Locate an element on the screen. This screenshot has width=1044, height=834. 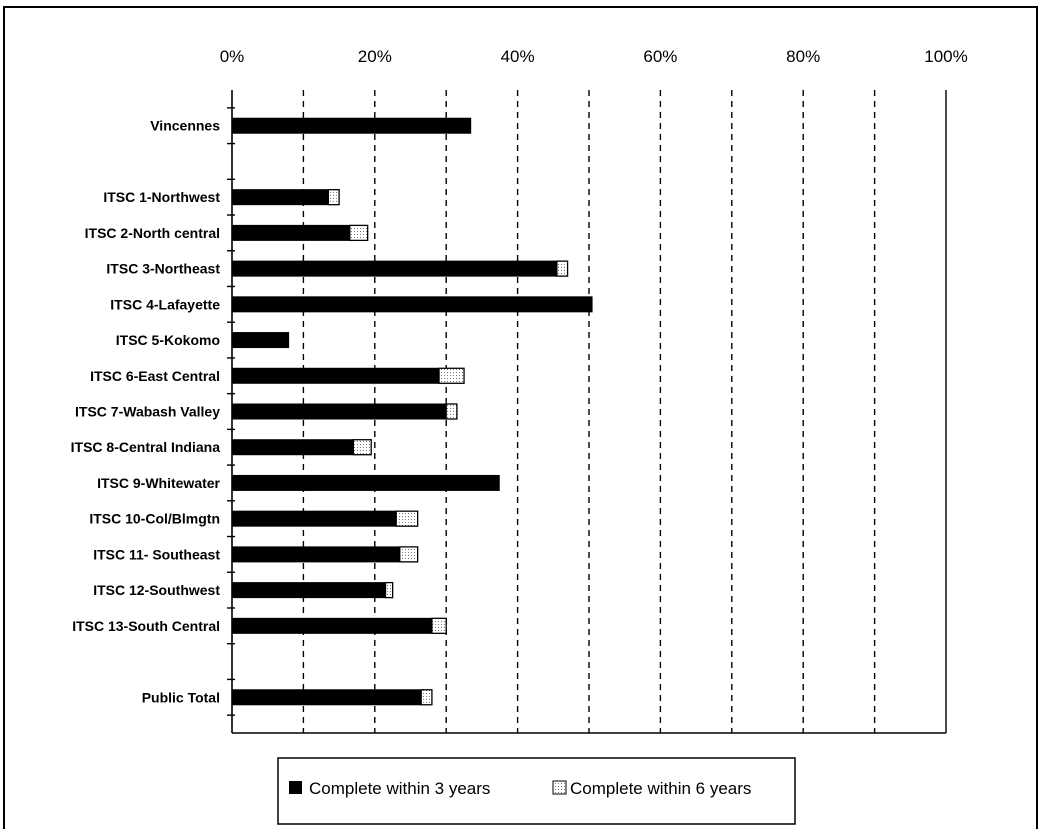
category-label: ITSC 5-Kokomo is located at coordinates (168, 340).